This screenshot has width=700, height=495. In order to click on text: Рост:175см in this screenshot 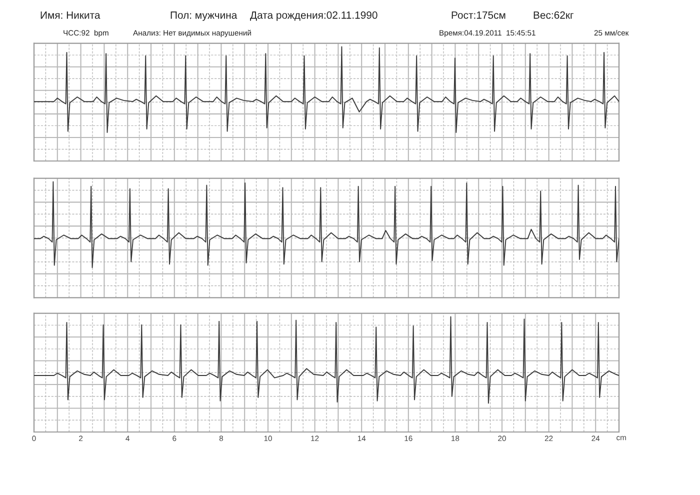, I will do `click(479, 15)`.